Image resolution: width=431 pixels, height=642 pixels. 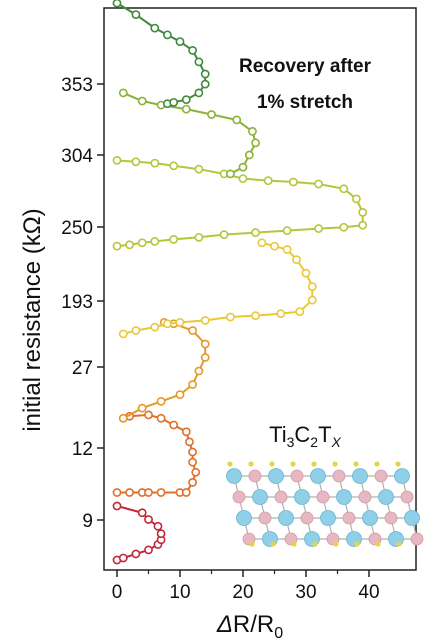 I want to click on x-tick-label: 30, so click(x=305, y=592).